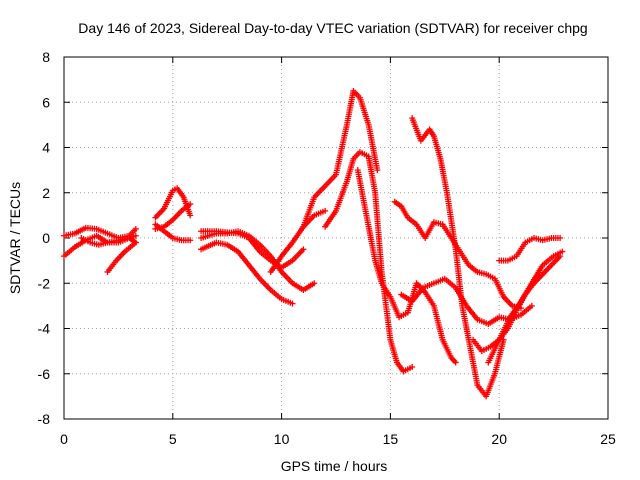 This screenshot has width=640, height=480. I want to click on y-tick-label: 8, so click(46, 57).